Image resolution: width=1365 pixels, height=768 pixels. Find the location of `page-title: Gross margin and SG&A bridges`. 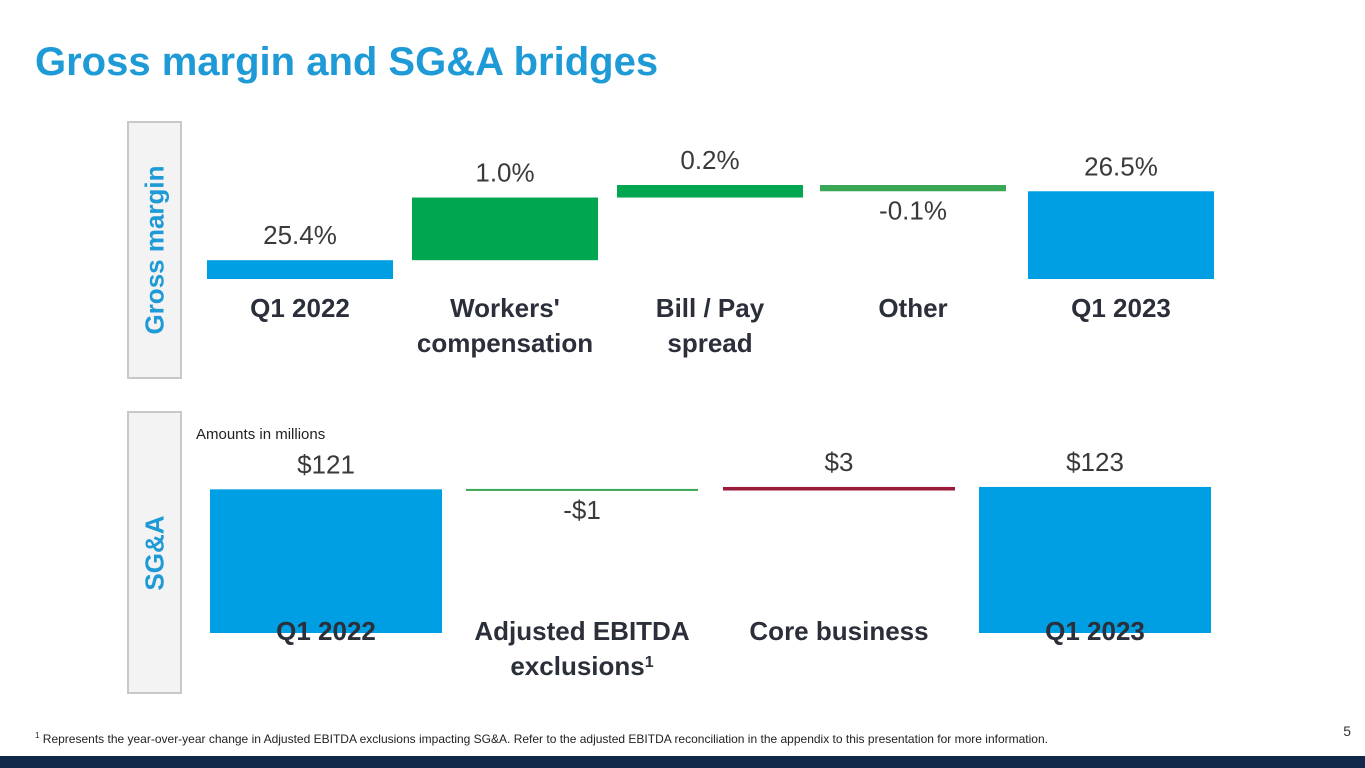

page-title: Gross margin and SG&A bridges is located at coordinates (347, 62).